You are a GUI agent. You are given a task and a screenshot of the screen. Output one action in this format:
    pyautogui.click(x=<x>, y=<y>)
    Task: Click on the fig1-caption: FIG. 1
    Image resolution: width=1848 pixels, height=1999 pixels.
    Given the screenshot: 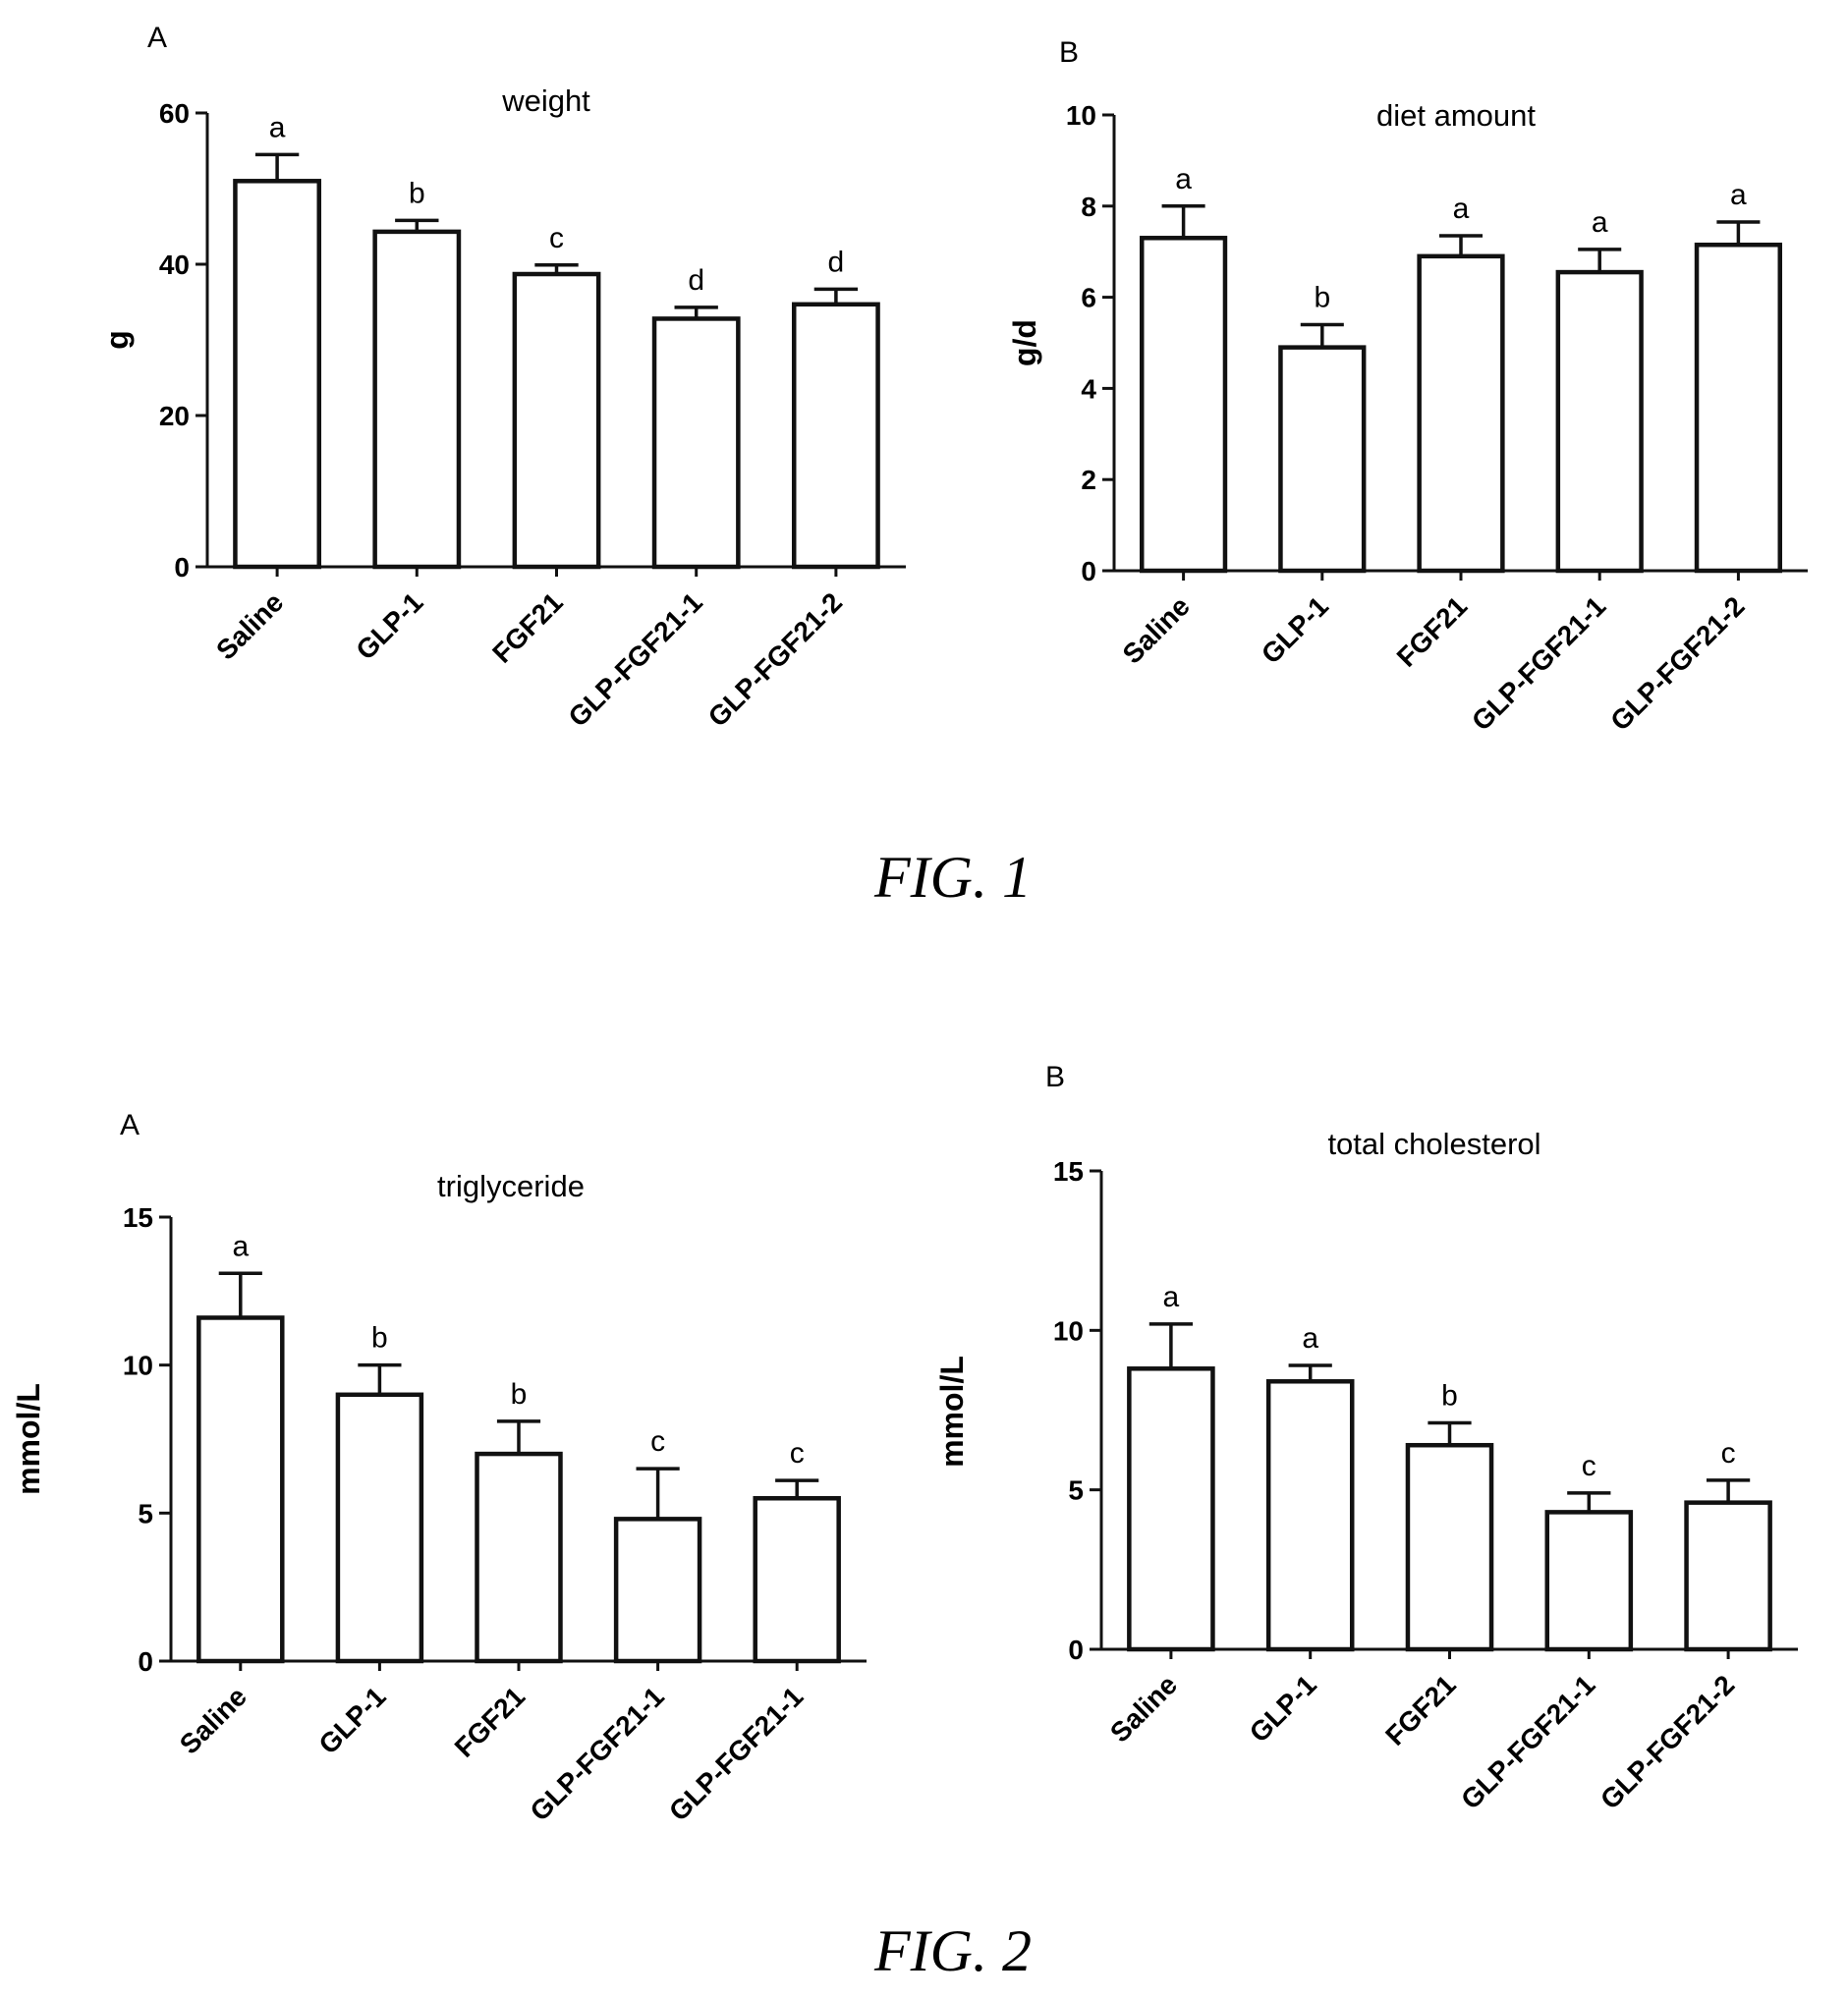 What is the action you would take?
    pyautogui.click(x=952, y=877)
    